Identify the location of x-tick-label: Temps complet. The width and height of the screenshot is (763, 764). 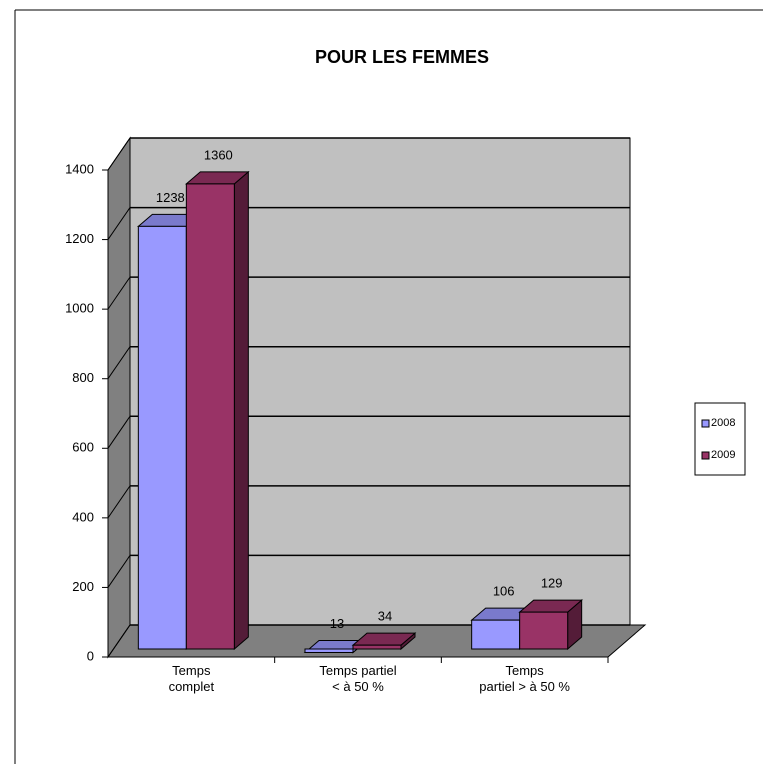
(191, 678).